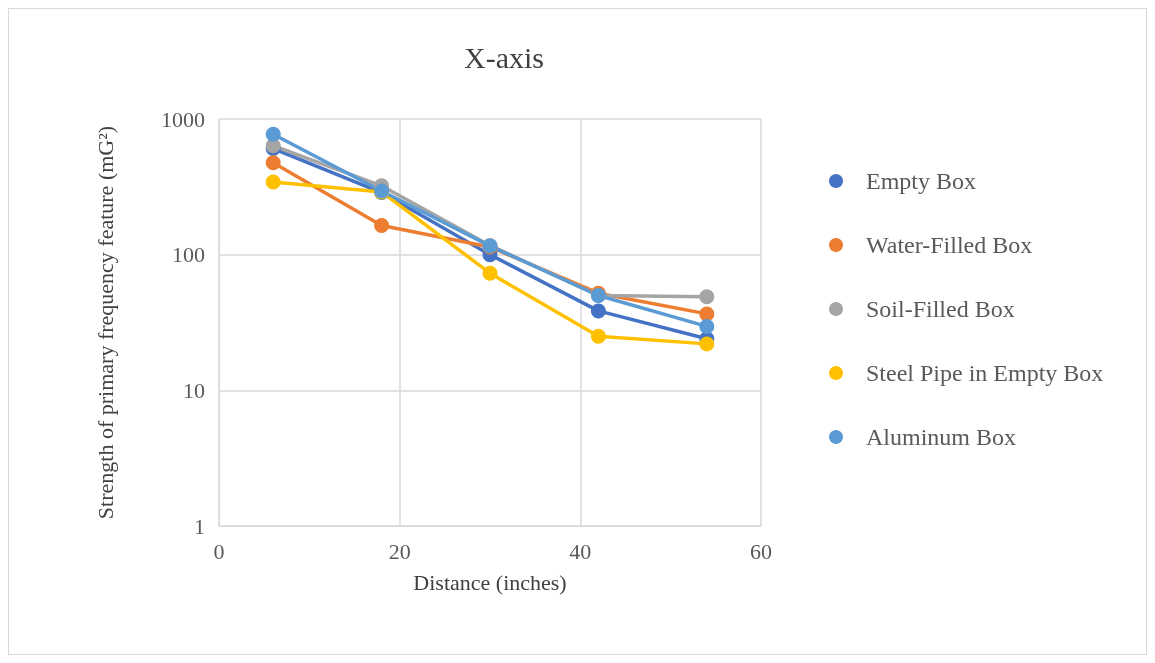 The height and width of the screenshot is (663, 1155). What do you see at coordinates (188, 255) in the screenshot?
I see `y-tick-label: 100` at bounding box center [188, 255].